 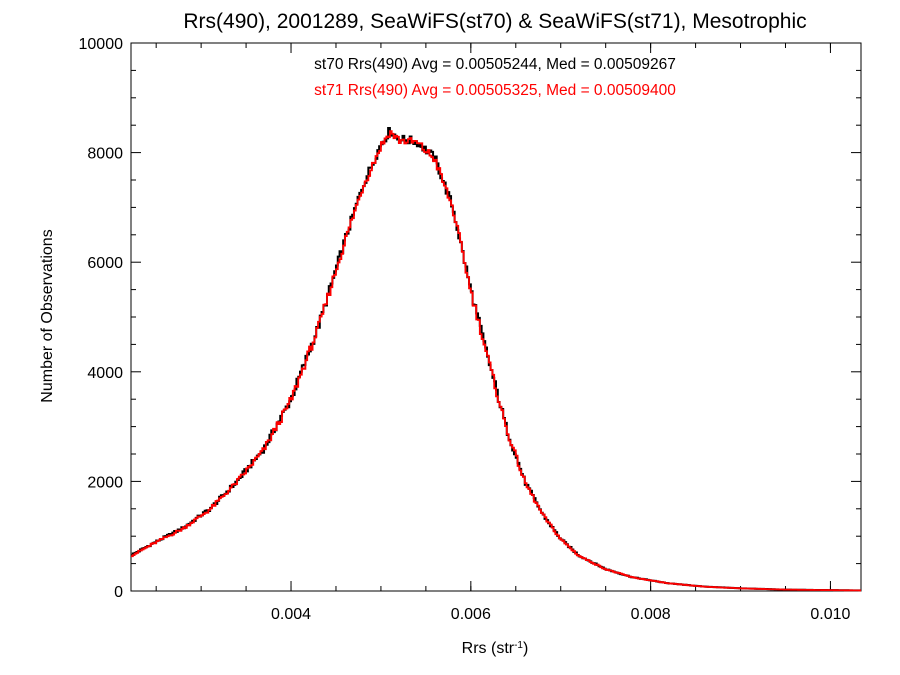 What do you see at coordinates (651, 614) in the screenshot?
I see `x-tick-label: 0.008` at bounding box center [651, 614].